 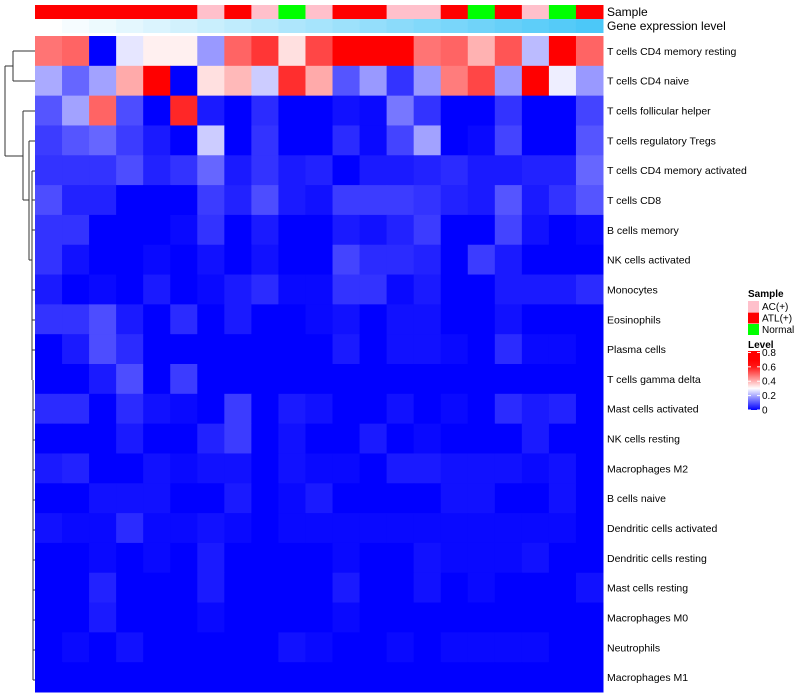 I want to click on row-label: T cells CD4 naive, so click(x=648, y=82).